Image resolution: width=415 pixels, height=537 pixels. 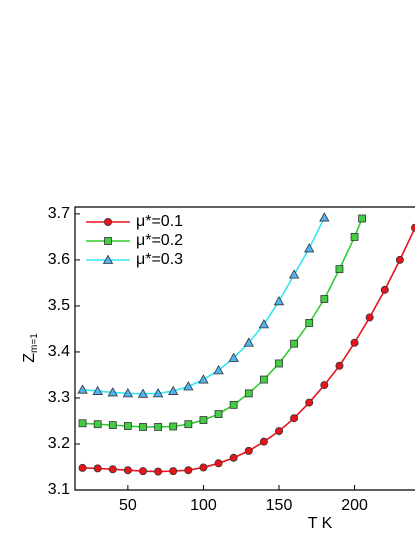 I want to click on y-tick-label: 3.5, so click(x=59, y=305).